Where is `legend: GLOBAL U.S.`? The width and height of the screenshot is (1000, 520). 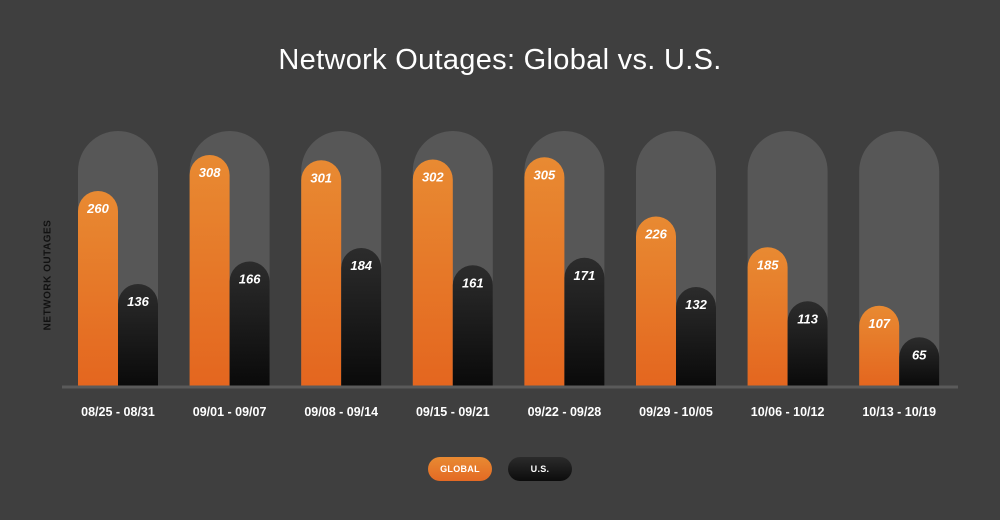
legend: GLOBAL U.S. is located at coordinates (500, 469).